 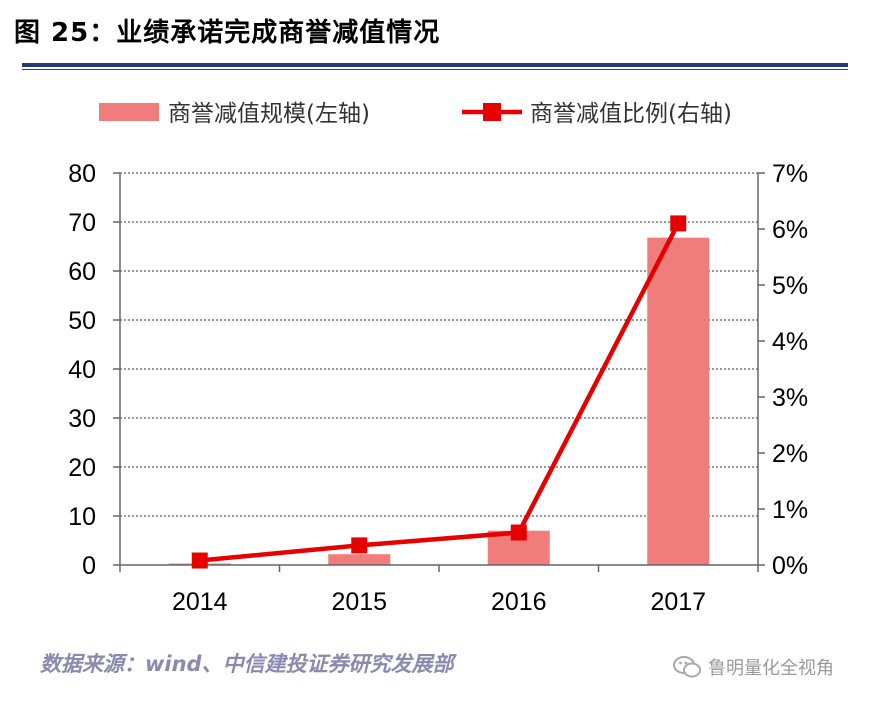 I want to click on right-tick-label: 4%, so click(x=790, y=342).